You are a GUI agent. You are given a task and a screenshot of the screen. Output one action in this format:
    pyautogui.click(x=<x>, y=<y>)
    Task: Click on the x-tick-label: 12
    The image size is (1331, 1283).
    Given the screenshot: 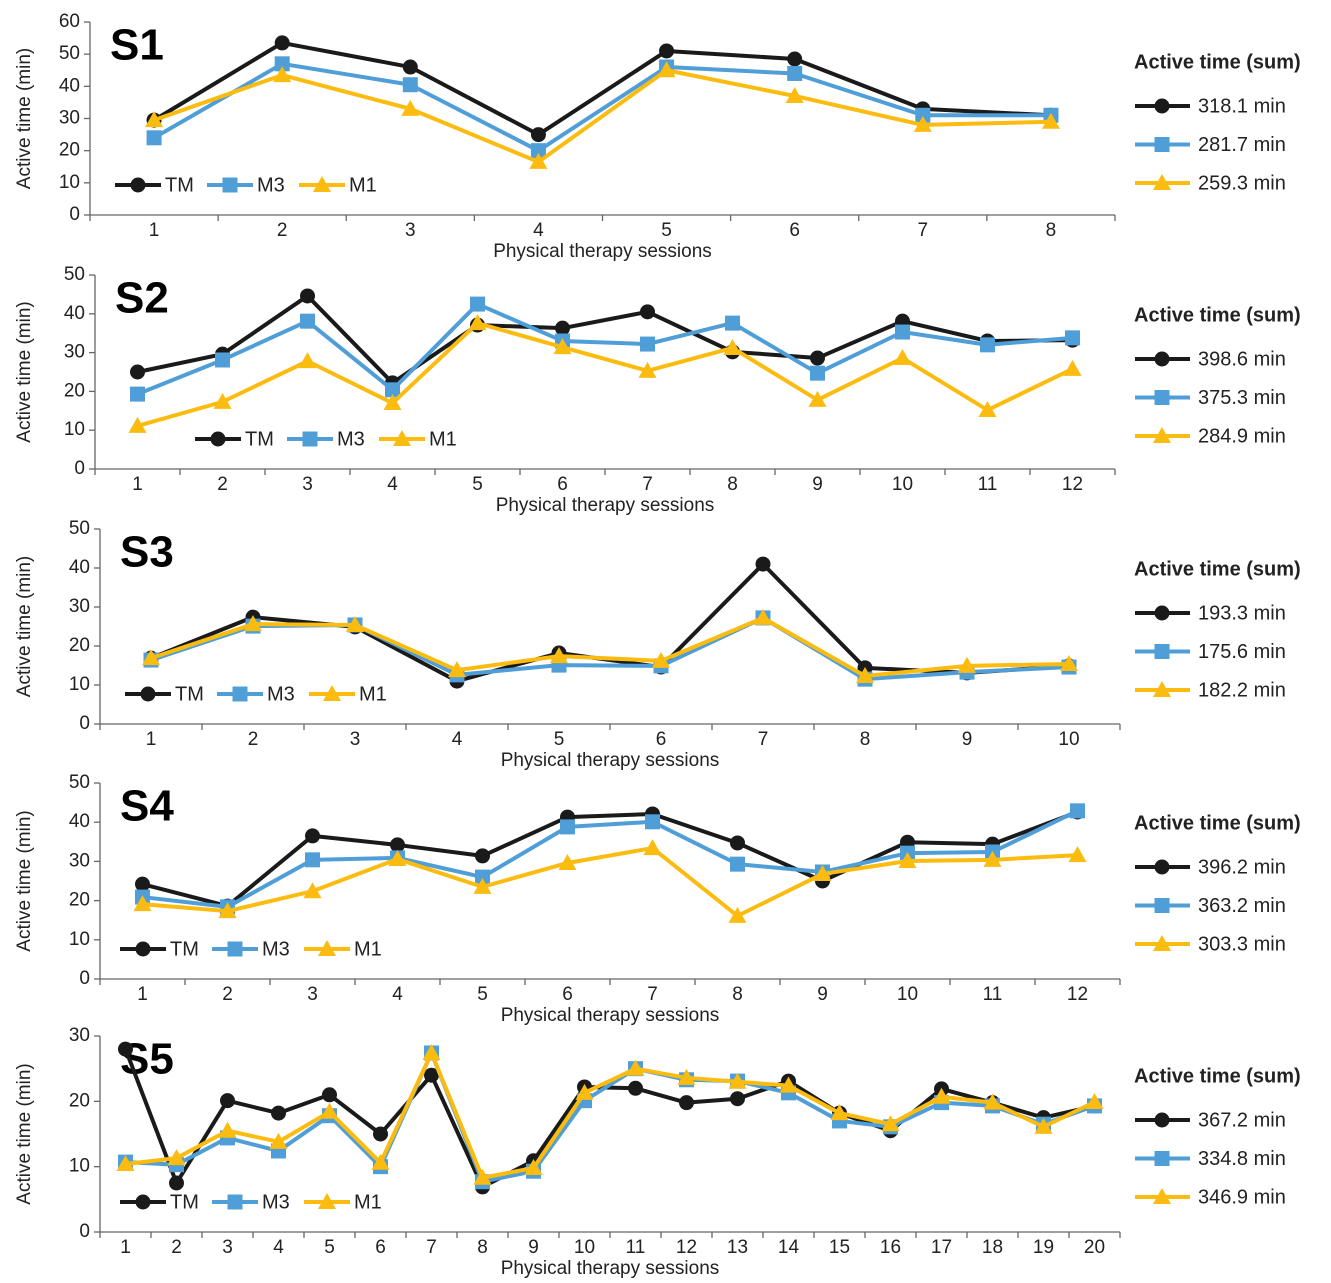 What is the action you would take?
    pyautogui.click(x=1077, y=994)
    